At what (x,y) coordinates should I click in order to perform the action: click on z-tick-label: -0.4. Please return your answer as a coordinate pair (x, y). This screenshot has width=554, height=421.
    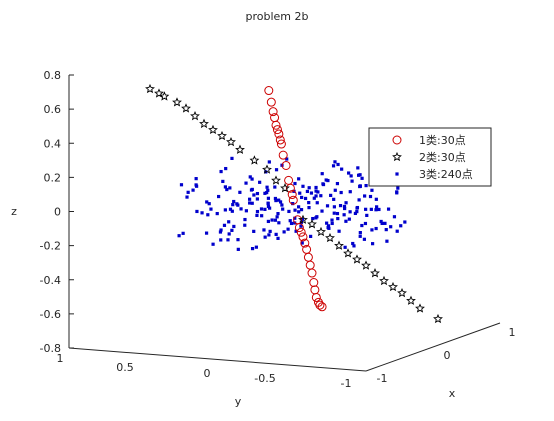
    Looking at the image, I should click on (50, 280).